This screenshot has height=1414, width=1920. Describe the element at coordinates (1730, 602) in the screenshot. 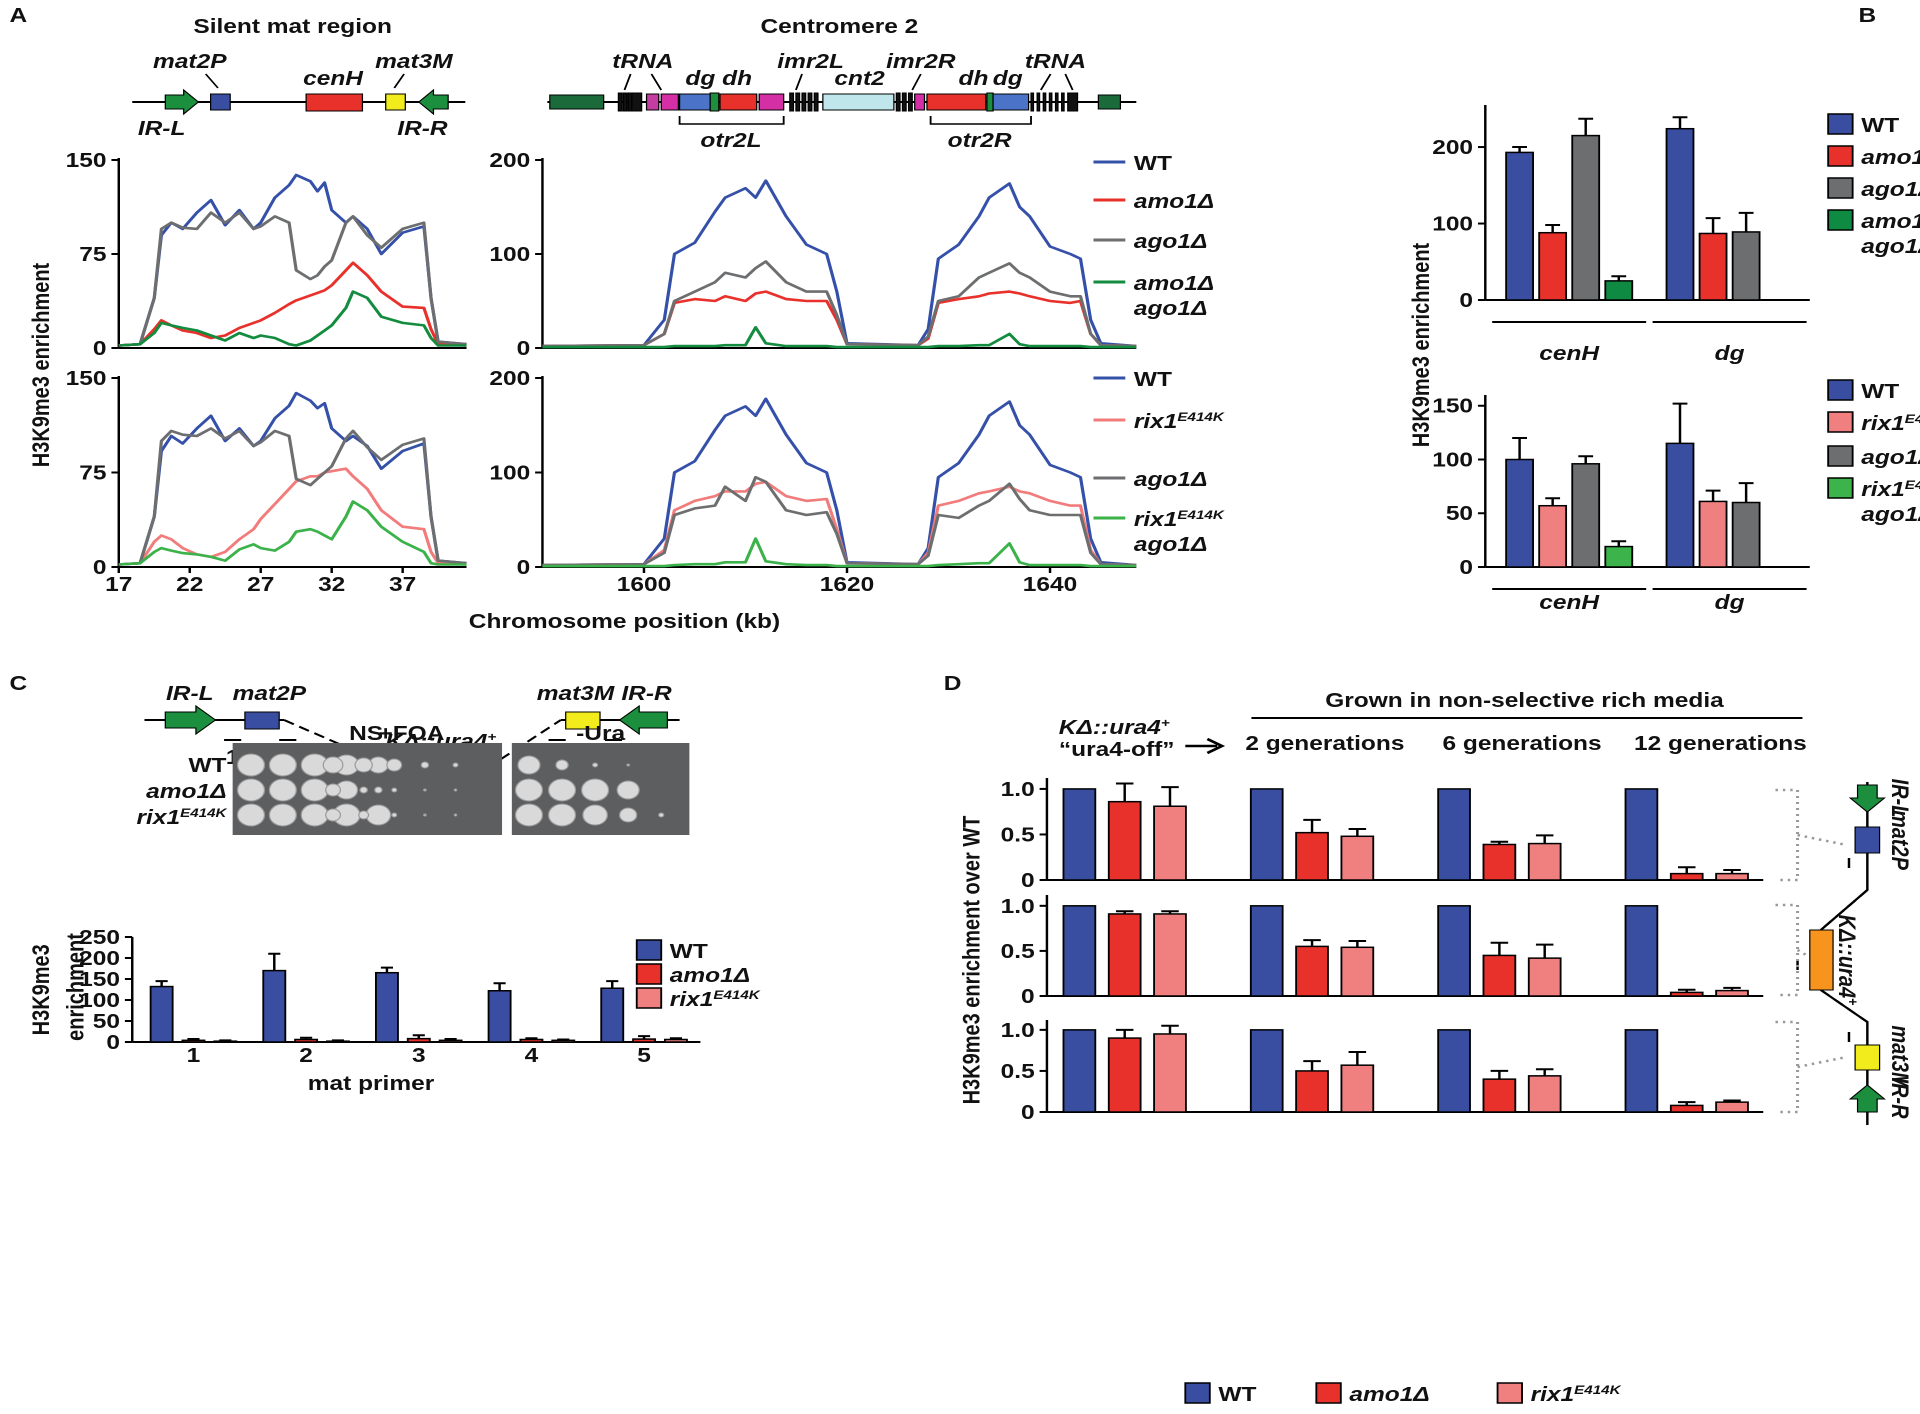

I see `x-tick-label: dg` at that location.